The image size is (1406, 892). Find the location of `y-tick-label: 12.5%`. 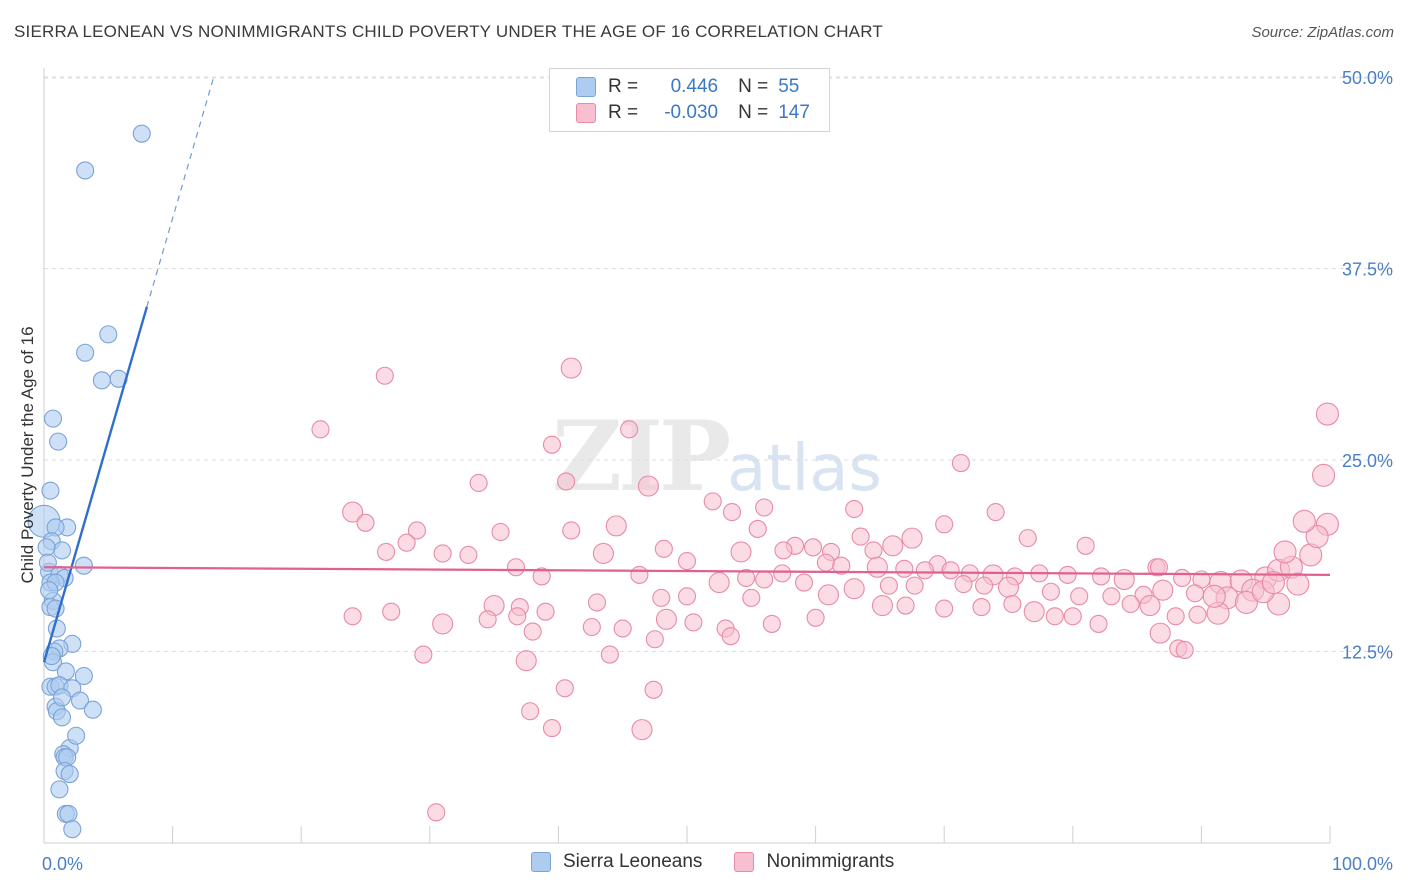

y-tick-label: 12.5% is located at coordinates (1367, 653).